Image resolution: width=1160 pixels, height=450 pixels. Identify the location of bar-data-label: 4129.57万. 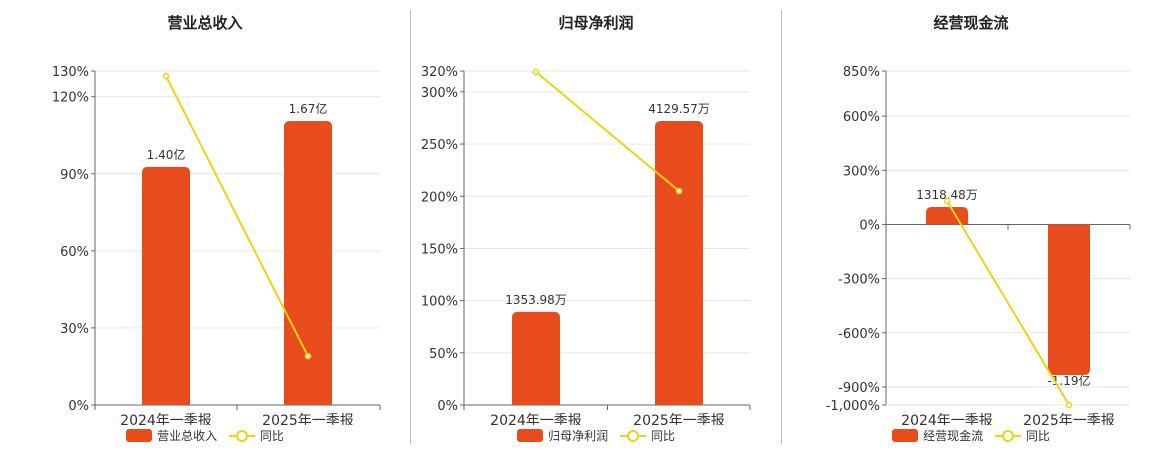
(679, 109).